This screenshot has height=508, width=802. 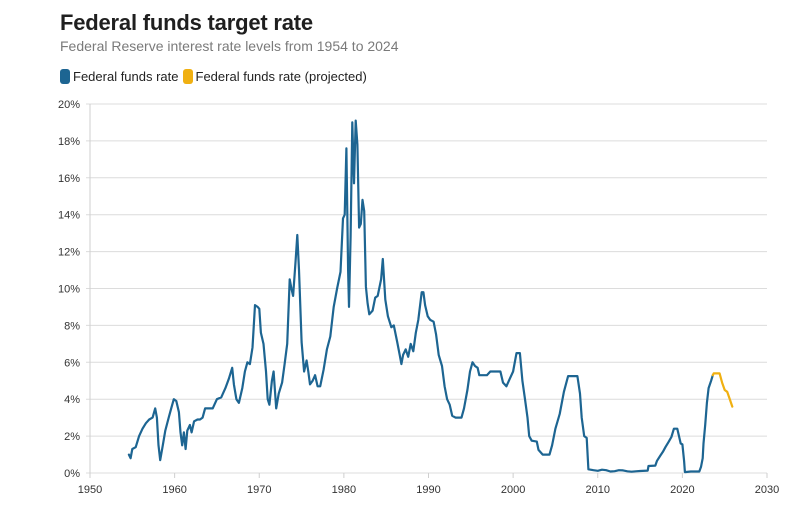 I want to click on x-tick-label: 2020, so click(x=682, y=490).